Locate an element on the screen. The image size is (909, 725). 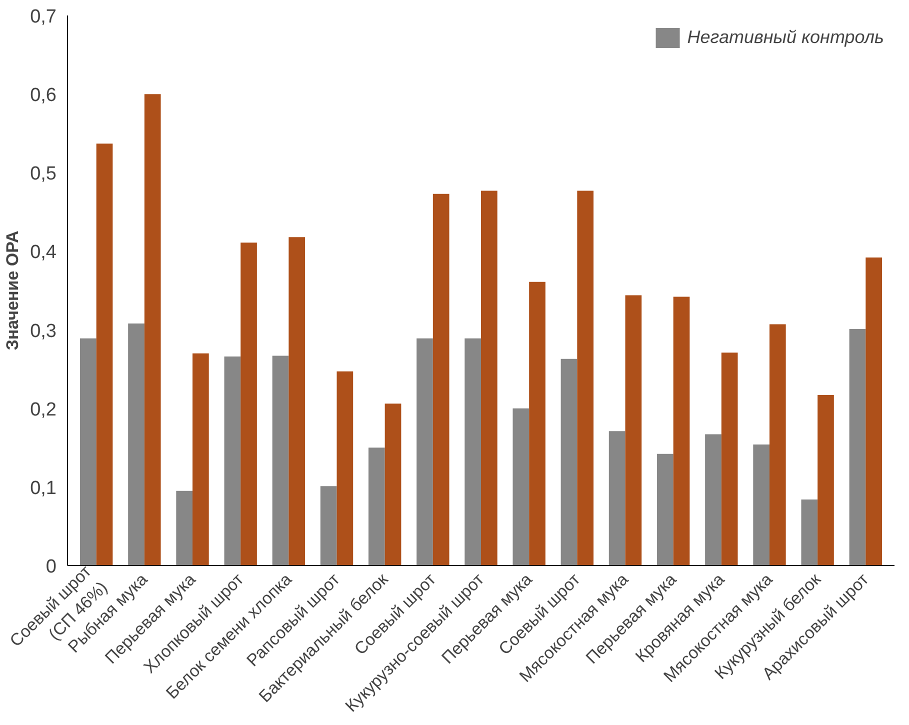
y-tick-label: 0,4 is located at coordinates (43, 253).